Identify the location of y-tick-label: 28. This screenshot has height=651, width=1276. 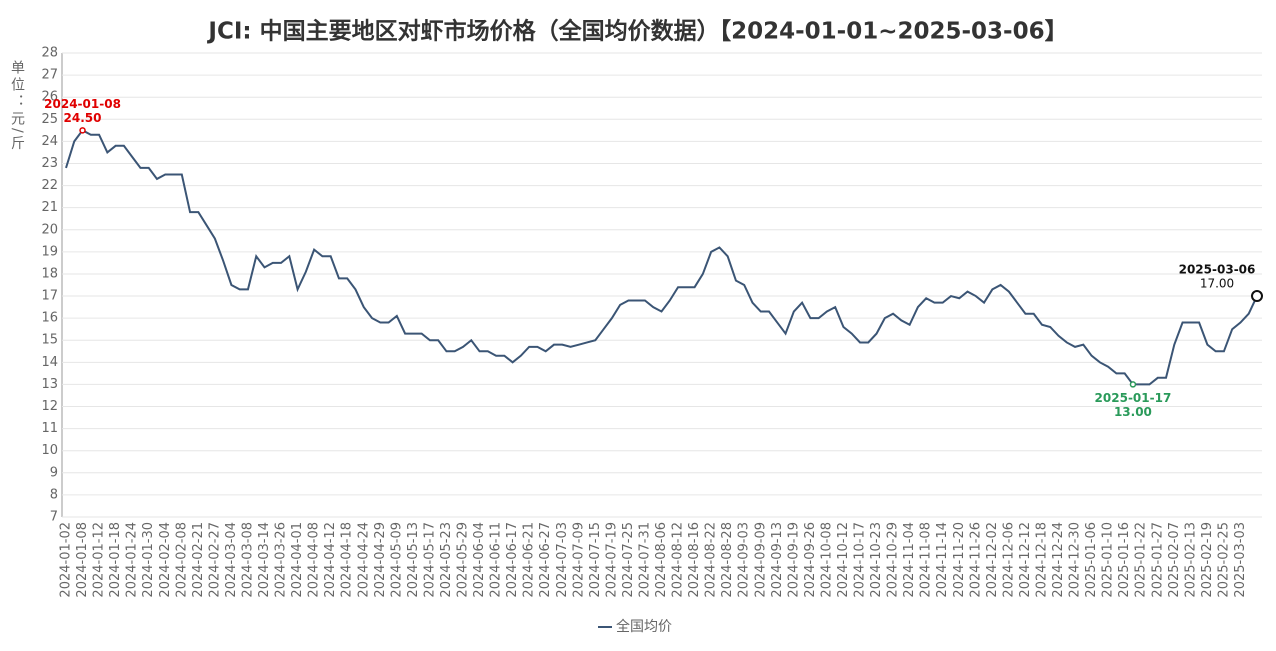
(49, 53).